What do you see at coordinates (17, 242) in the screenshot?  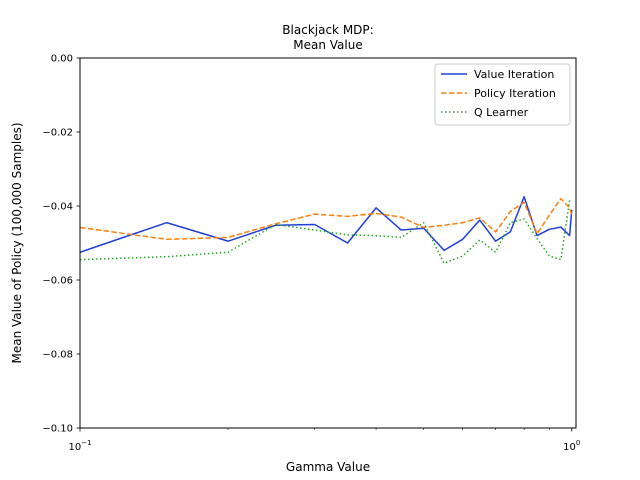 I see `y-axis-label: Mean Value of Policy (100,000 Samples)` at bounding box center [17, 242].